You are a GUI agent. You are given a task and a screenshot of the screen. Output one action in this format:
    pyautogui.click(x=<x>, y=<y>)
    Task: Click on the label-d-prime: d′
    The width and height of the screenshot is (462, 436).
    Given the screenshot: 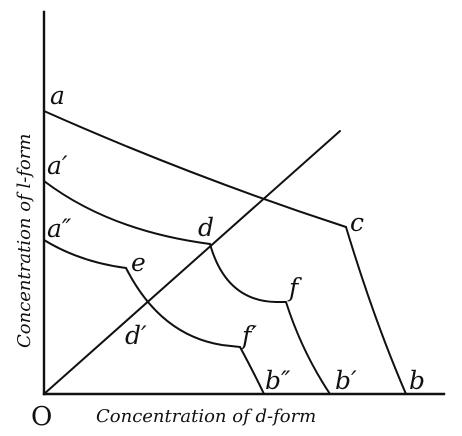 What is the action you would take?
    pyautogui.click(x=136, y=335)
    